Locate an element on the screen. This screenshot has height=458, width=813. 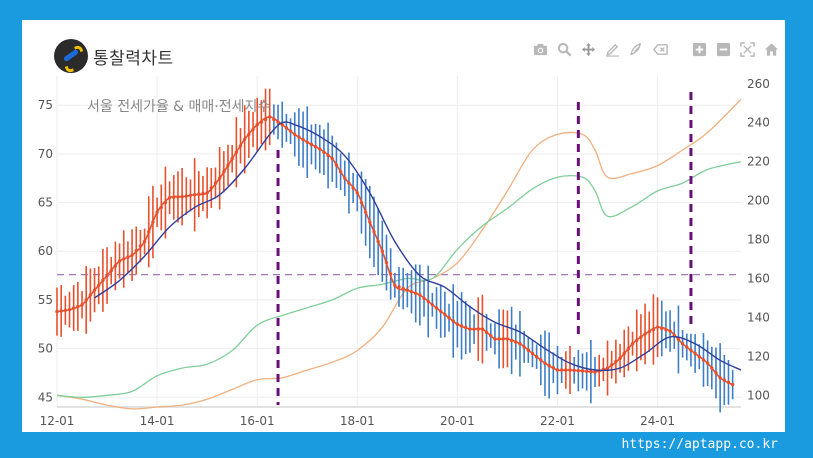
x-tick-label: 18-01 is located at coordinates (357, 421).